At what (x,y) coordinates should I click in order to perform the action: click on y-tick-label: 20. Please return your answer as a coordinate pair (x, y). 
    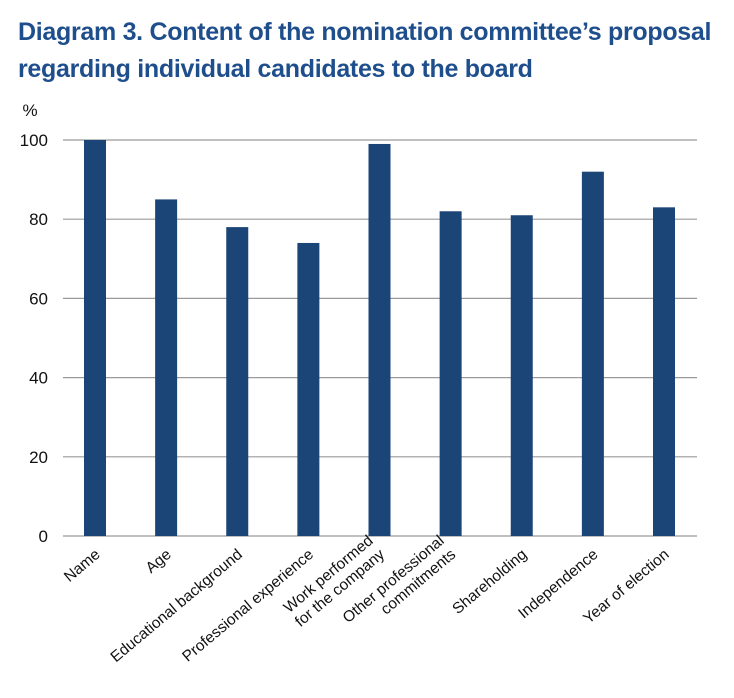
    Looking at the image, I should click on (38, 457).